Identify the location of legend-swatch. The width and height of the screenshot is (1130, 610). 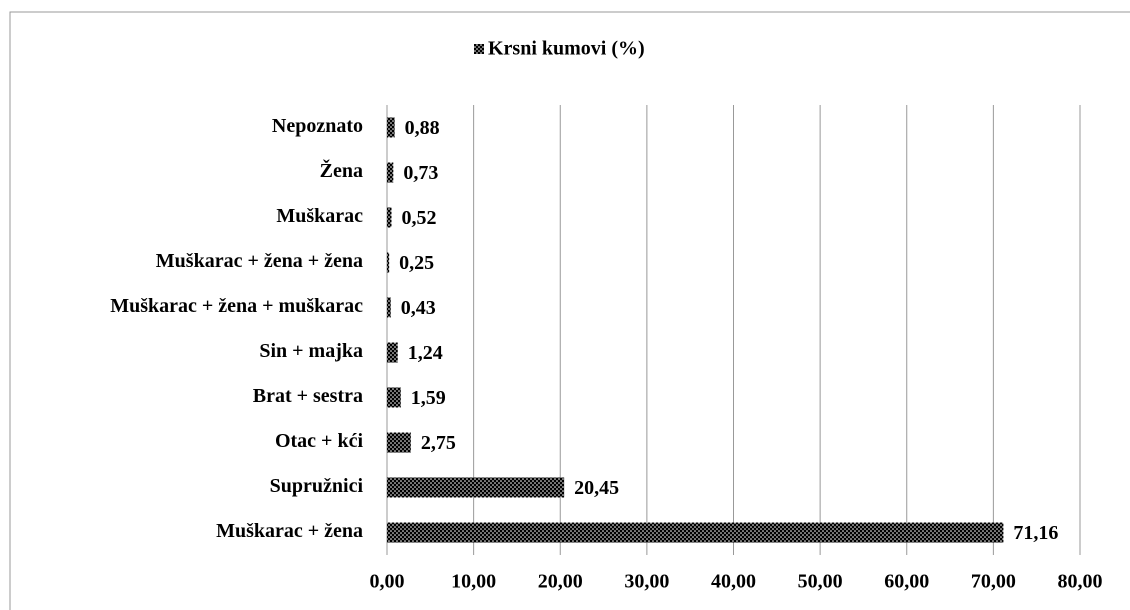
(479, 49).